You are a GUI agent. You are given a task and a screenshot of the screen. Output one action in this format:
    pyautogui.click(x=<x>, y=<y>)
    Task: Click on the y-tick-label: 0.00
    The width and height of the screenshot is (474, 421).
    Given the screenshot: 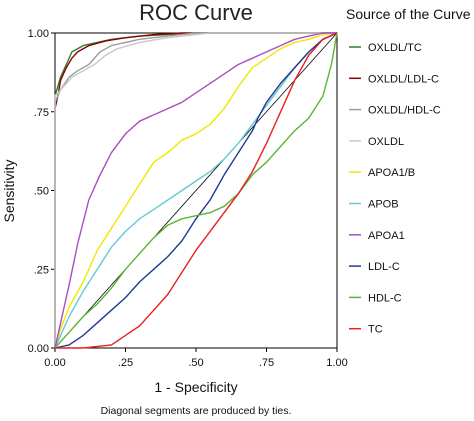 What is the action you would take?
    pyautogui.click(x=38, y=349)
    